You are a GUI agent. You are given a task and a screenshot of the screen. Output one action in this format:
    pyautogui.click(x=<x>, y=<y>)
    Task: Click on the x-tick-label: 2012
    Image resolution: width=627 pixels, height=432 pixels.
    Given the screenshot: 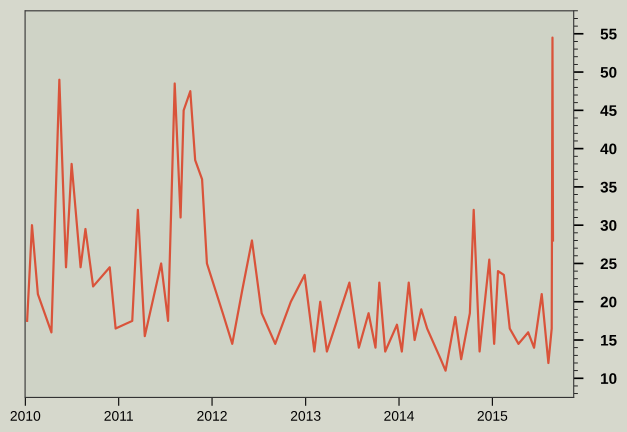 What is the action you would take?
    pyautogui.click(x=212, y=416)
    